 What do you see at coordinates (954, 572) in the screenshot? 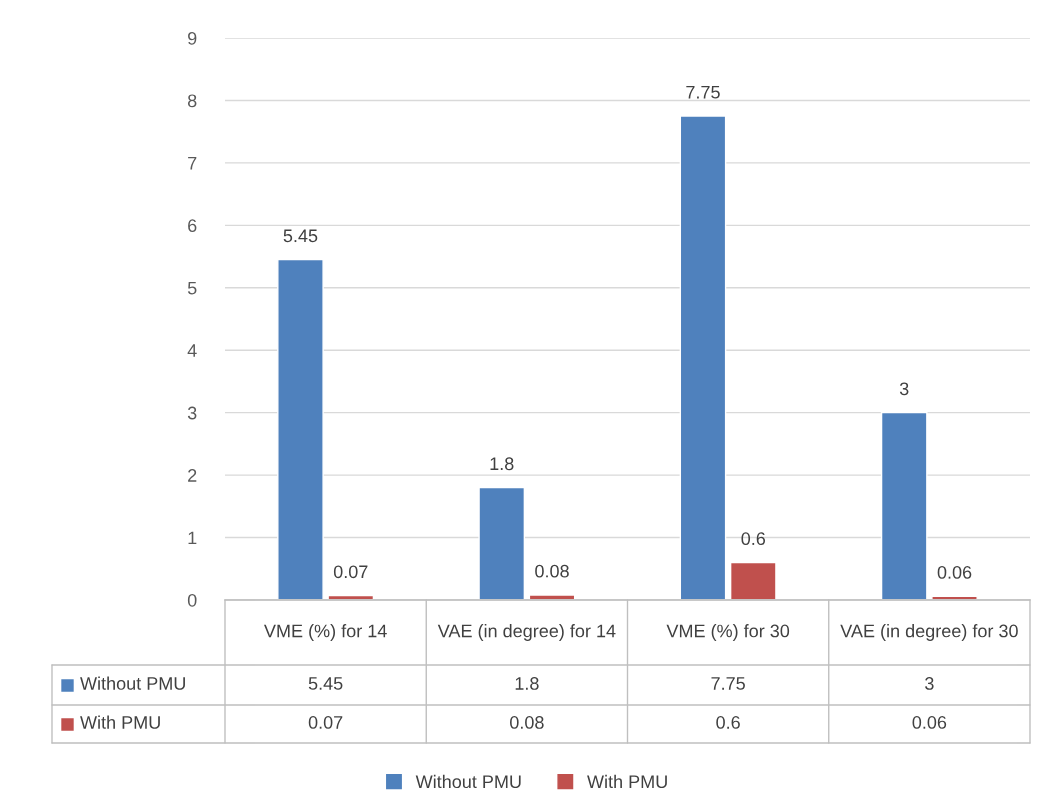
I see `data-label: 0.06` at bounding box center [954, 572].